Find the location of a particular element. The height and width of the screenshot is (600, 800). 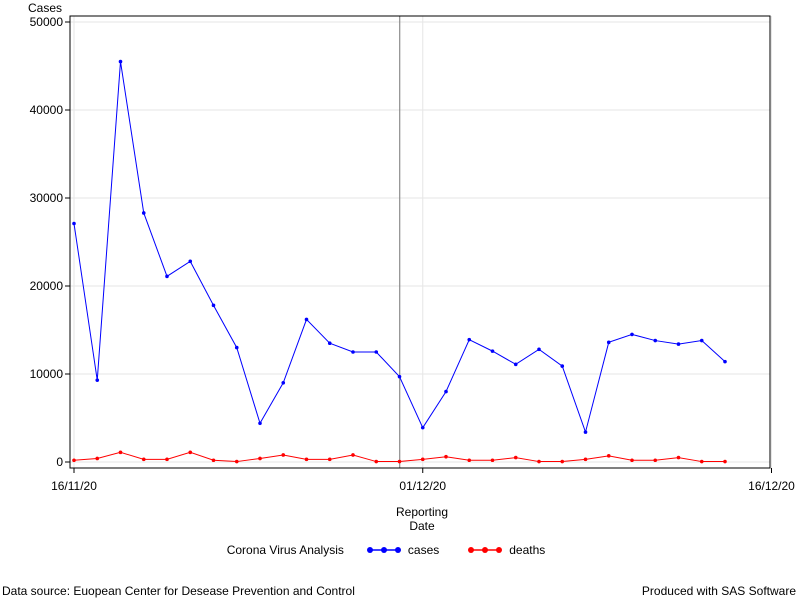

x-tick-label: 01/12/20 is located at coordinates (422, 486).